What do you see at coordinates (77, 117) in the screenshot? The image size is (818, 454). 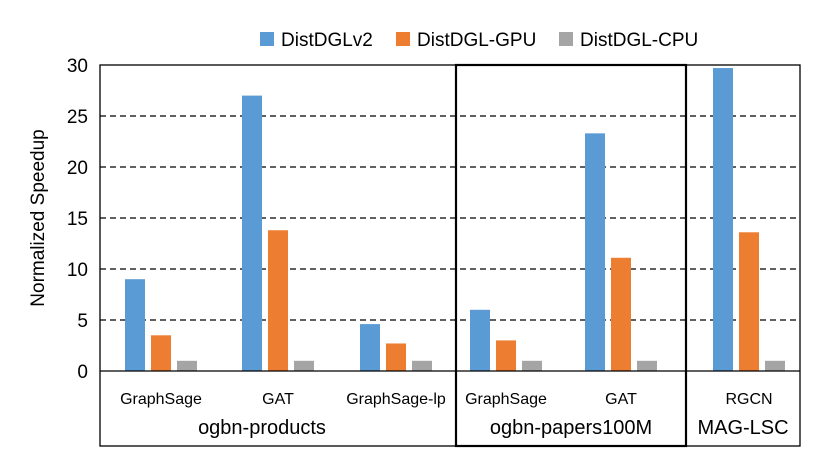 I see `y-tick-label: 25` at bounding box center [77, 117].